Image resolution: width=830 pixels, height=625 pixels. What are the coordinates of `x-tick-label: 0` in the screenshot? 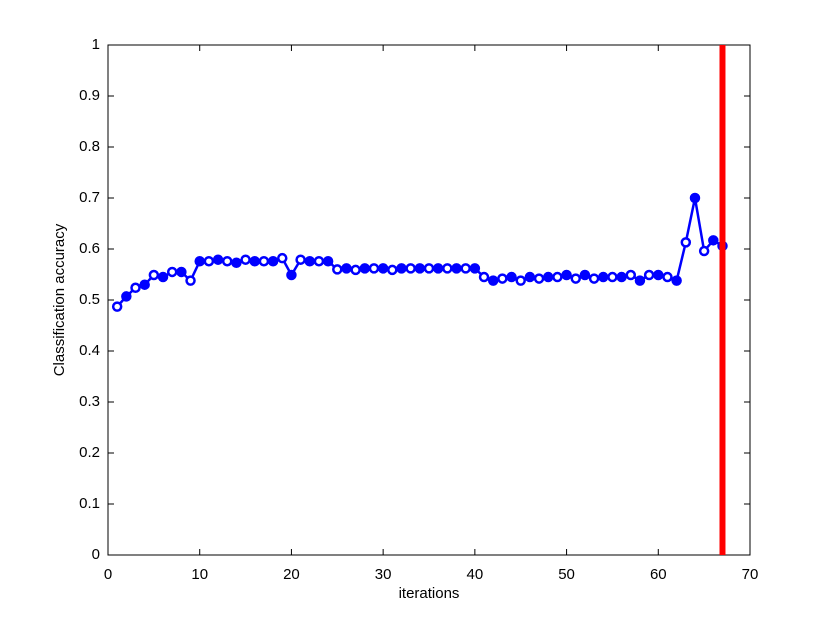 It's located at (108, 574).